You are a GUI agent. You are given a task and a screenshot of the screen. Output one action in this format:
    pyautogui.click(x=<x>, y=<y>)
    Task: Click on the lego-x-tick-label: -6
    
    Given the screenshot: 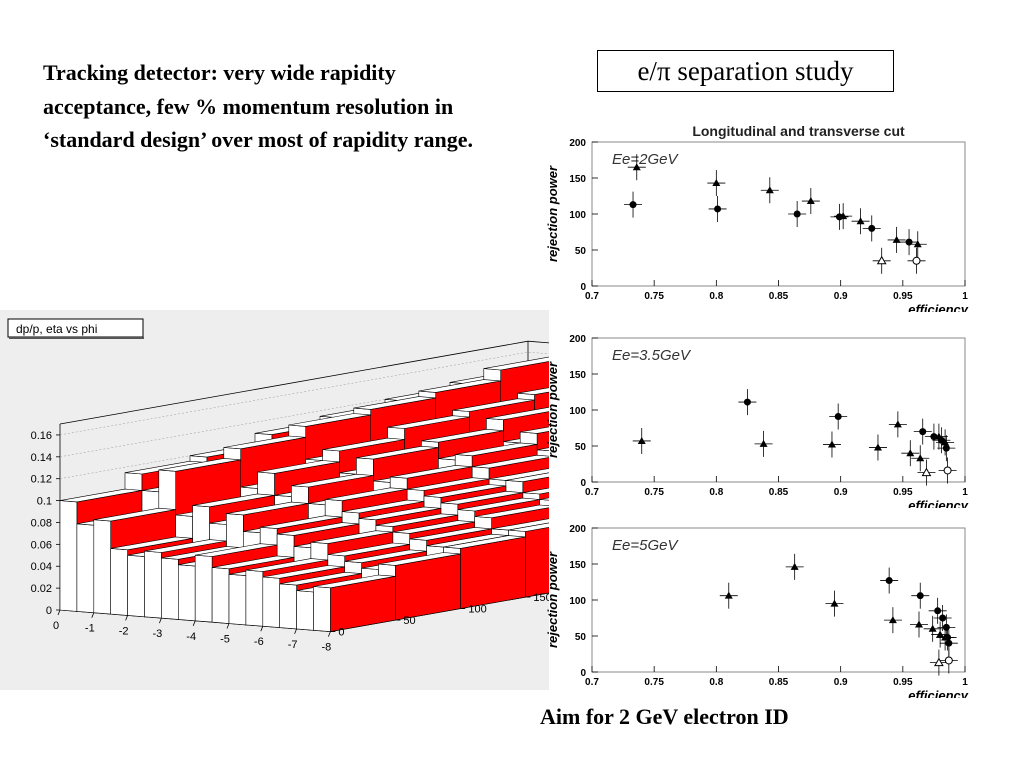 What is the action you would take?
    pyautogui.click(x=259, y=642)
    